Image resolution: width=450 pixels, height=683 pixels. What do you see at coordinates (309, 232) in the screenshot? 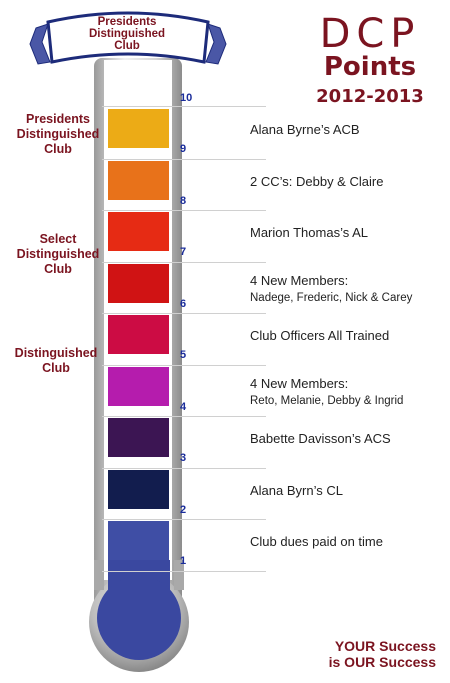
I see `point-description: Marion Thomas’s AL` at bounding box center [309, 232].